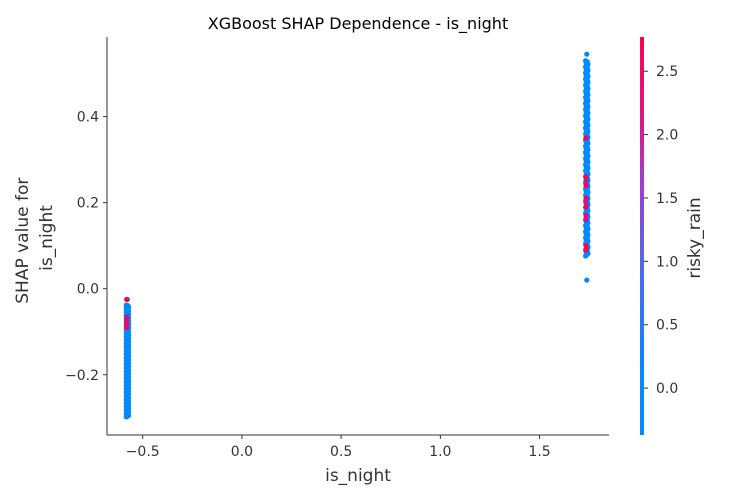 The width and height of the screenshot is (750, 500). What do you see at coordinates (242, 452) in the screenshot?
I see `x-tick-label: 0.0` at bounding box center [242, 452].